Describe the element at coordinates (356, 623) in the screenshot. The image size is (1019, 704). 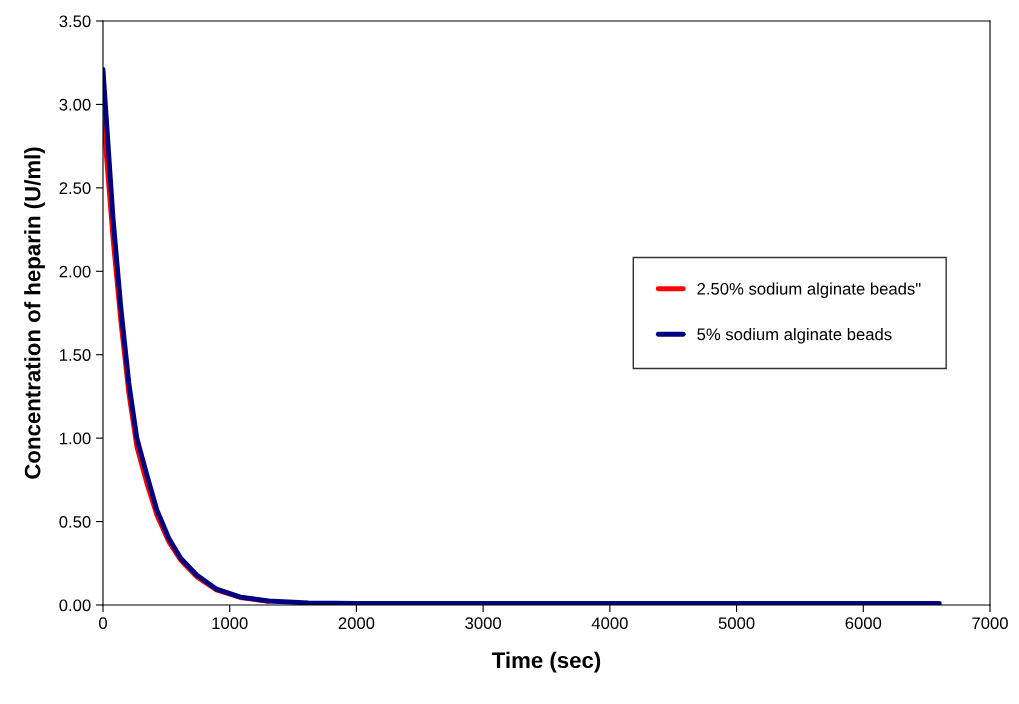
I see `x-tick-label: 2000` at that location.